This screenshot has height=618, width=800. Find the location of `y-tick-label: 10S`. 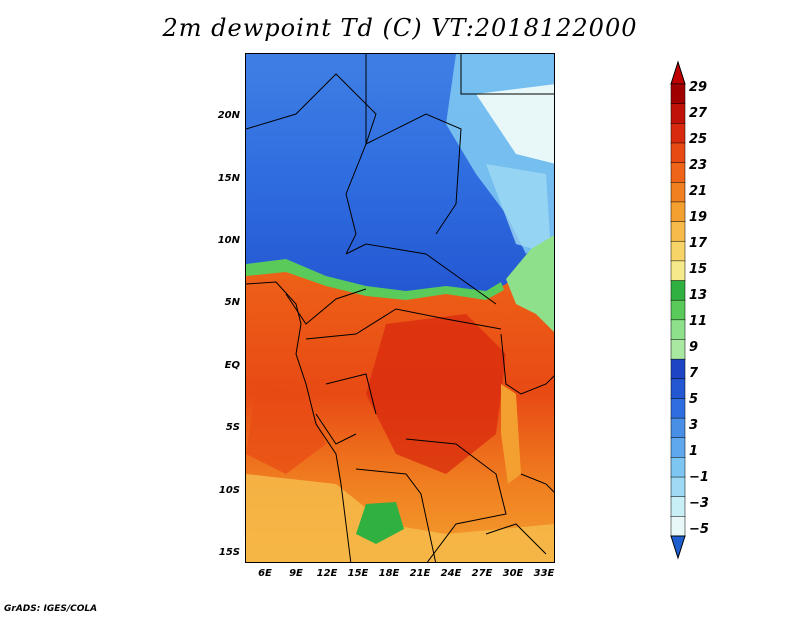

y-tick-label: 10S is located at coordinates (229, 490).